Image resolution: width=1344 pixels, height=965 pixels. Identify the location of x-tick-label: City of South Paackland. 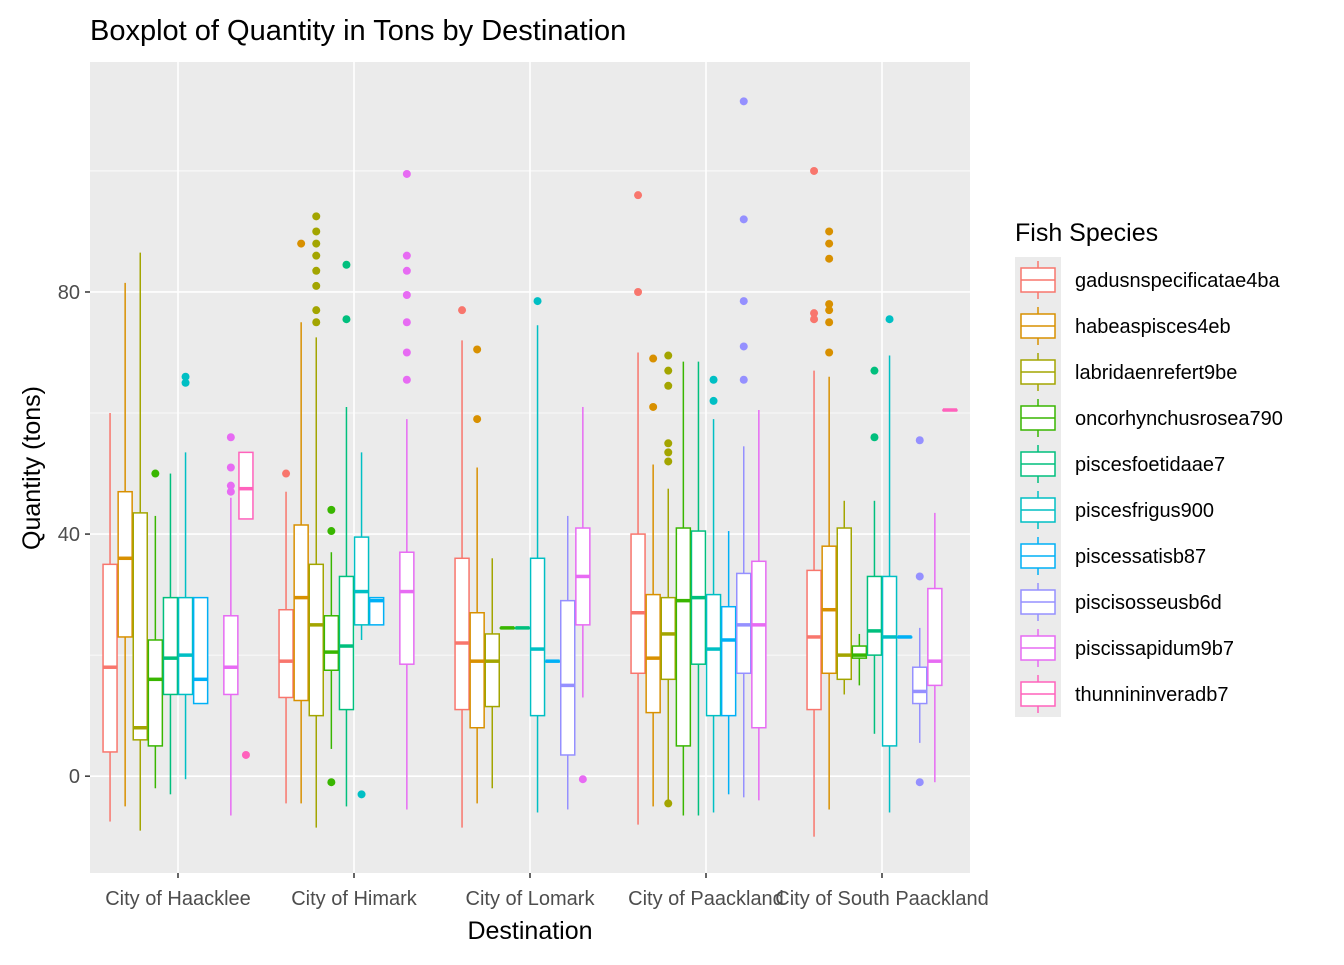
(881, 899).